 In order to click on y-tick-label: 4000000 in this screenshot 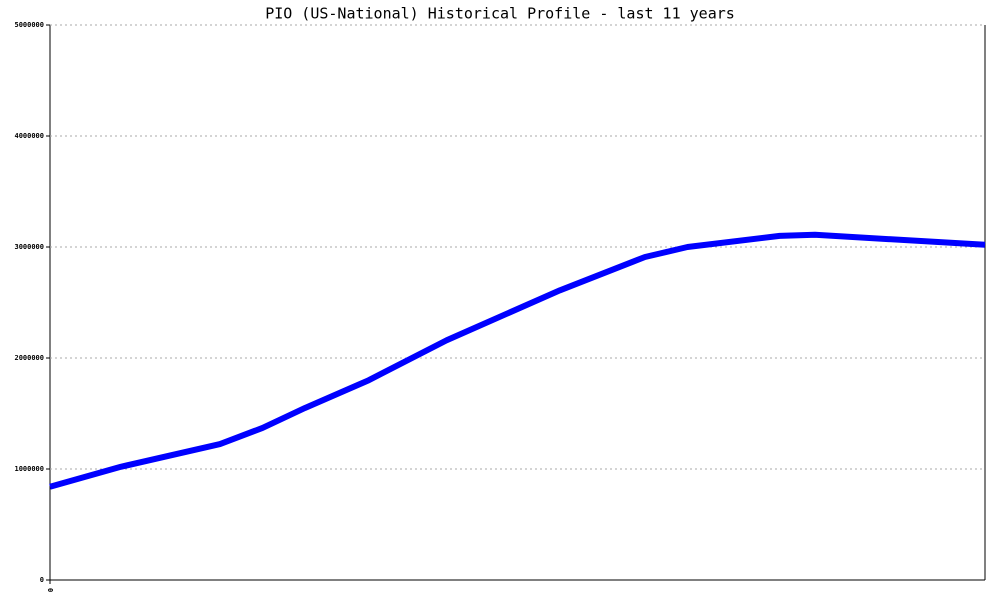, I will do `click(29, 136)`.